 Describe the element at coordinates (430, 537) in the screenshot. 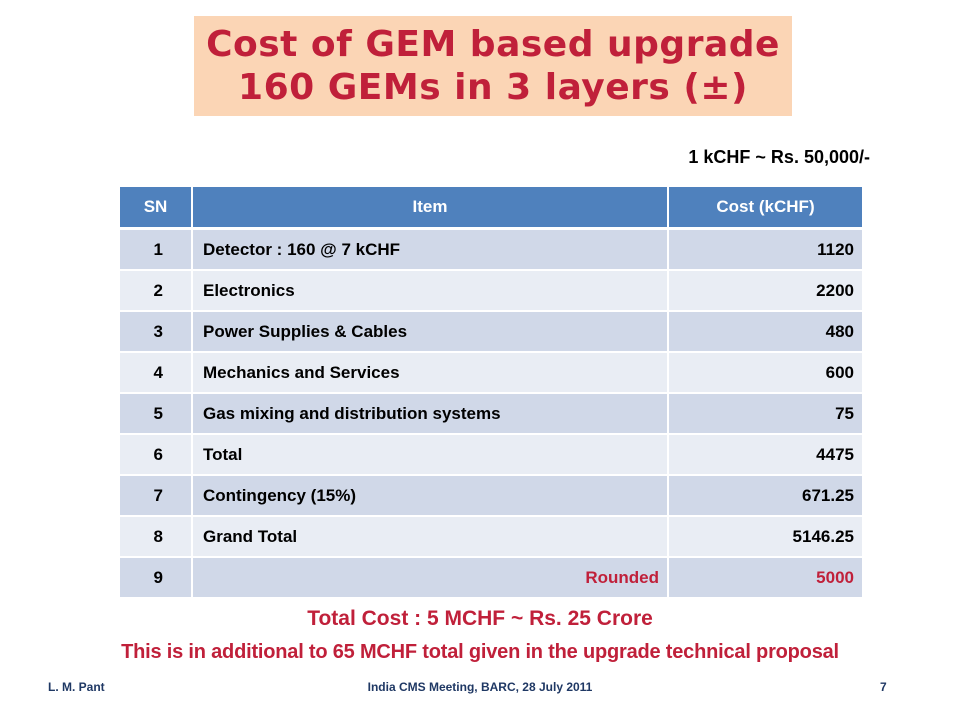

I see `cell-item: Grand Total` at that location.